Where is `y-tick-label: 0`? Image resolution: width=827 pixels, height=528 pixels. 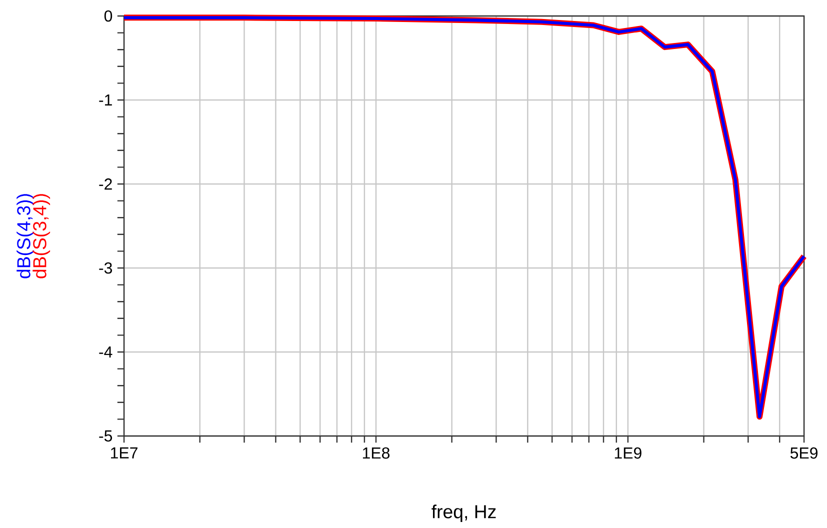 y-tick-label: 0 is located at coordinates (108, 16).